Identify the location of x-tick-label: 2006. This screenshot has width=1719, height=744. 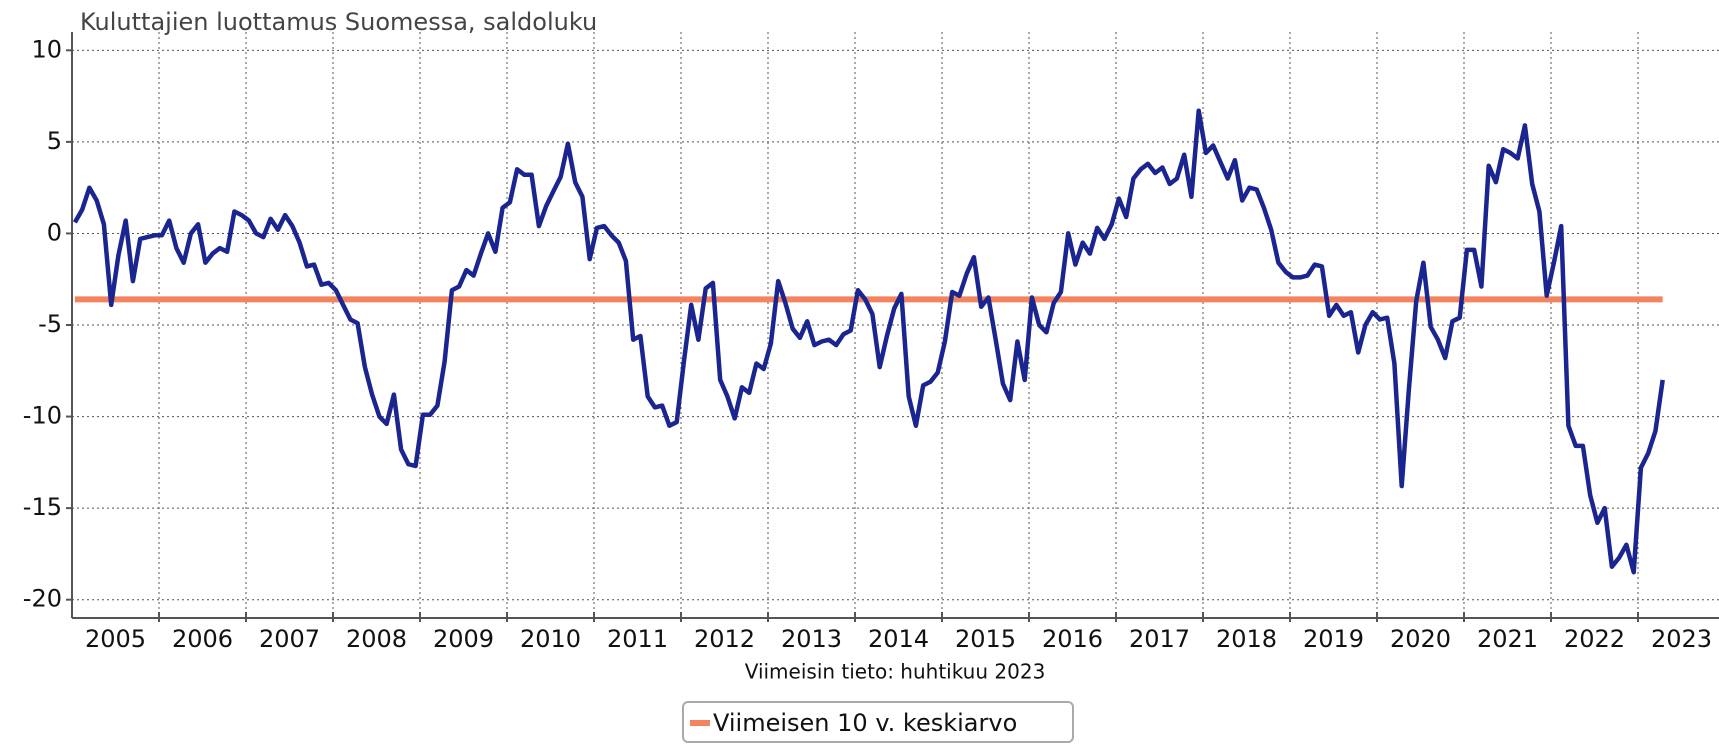
(202, 639).